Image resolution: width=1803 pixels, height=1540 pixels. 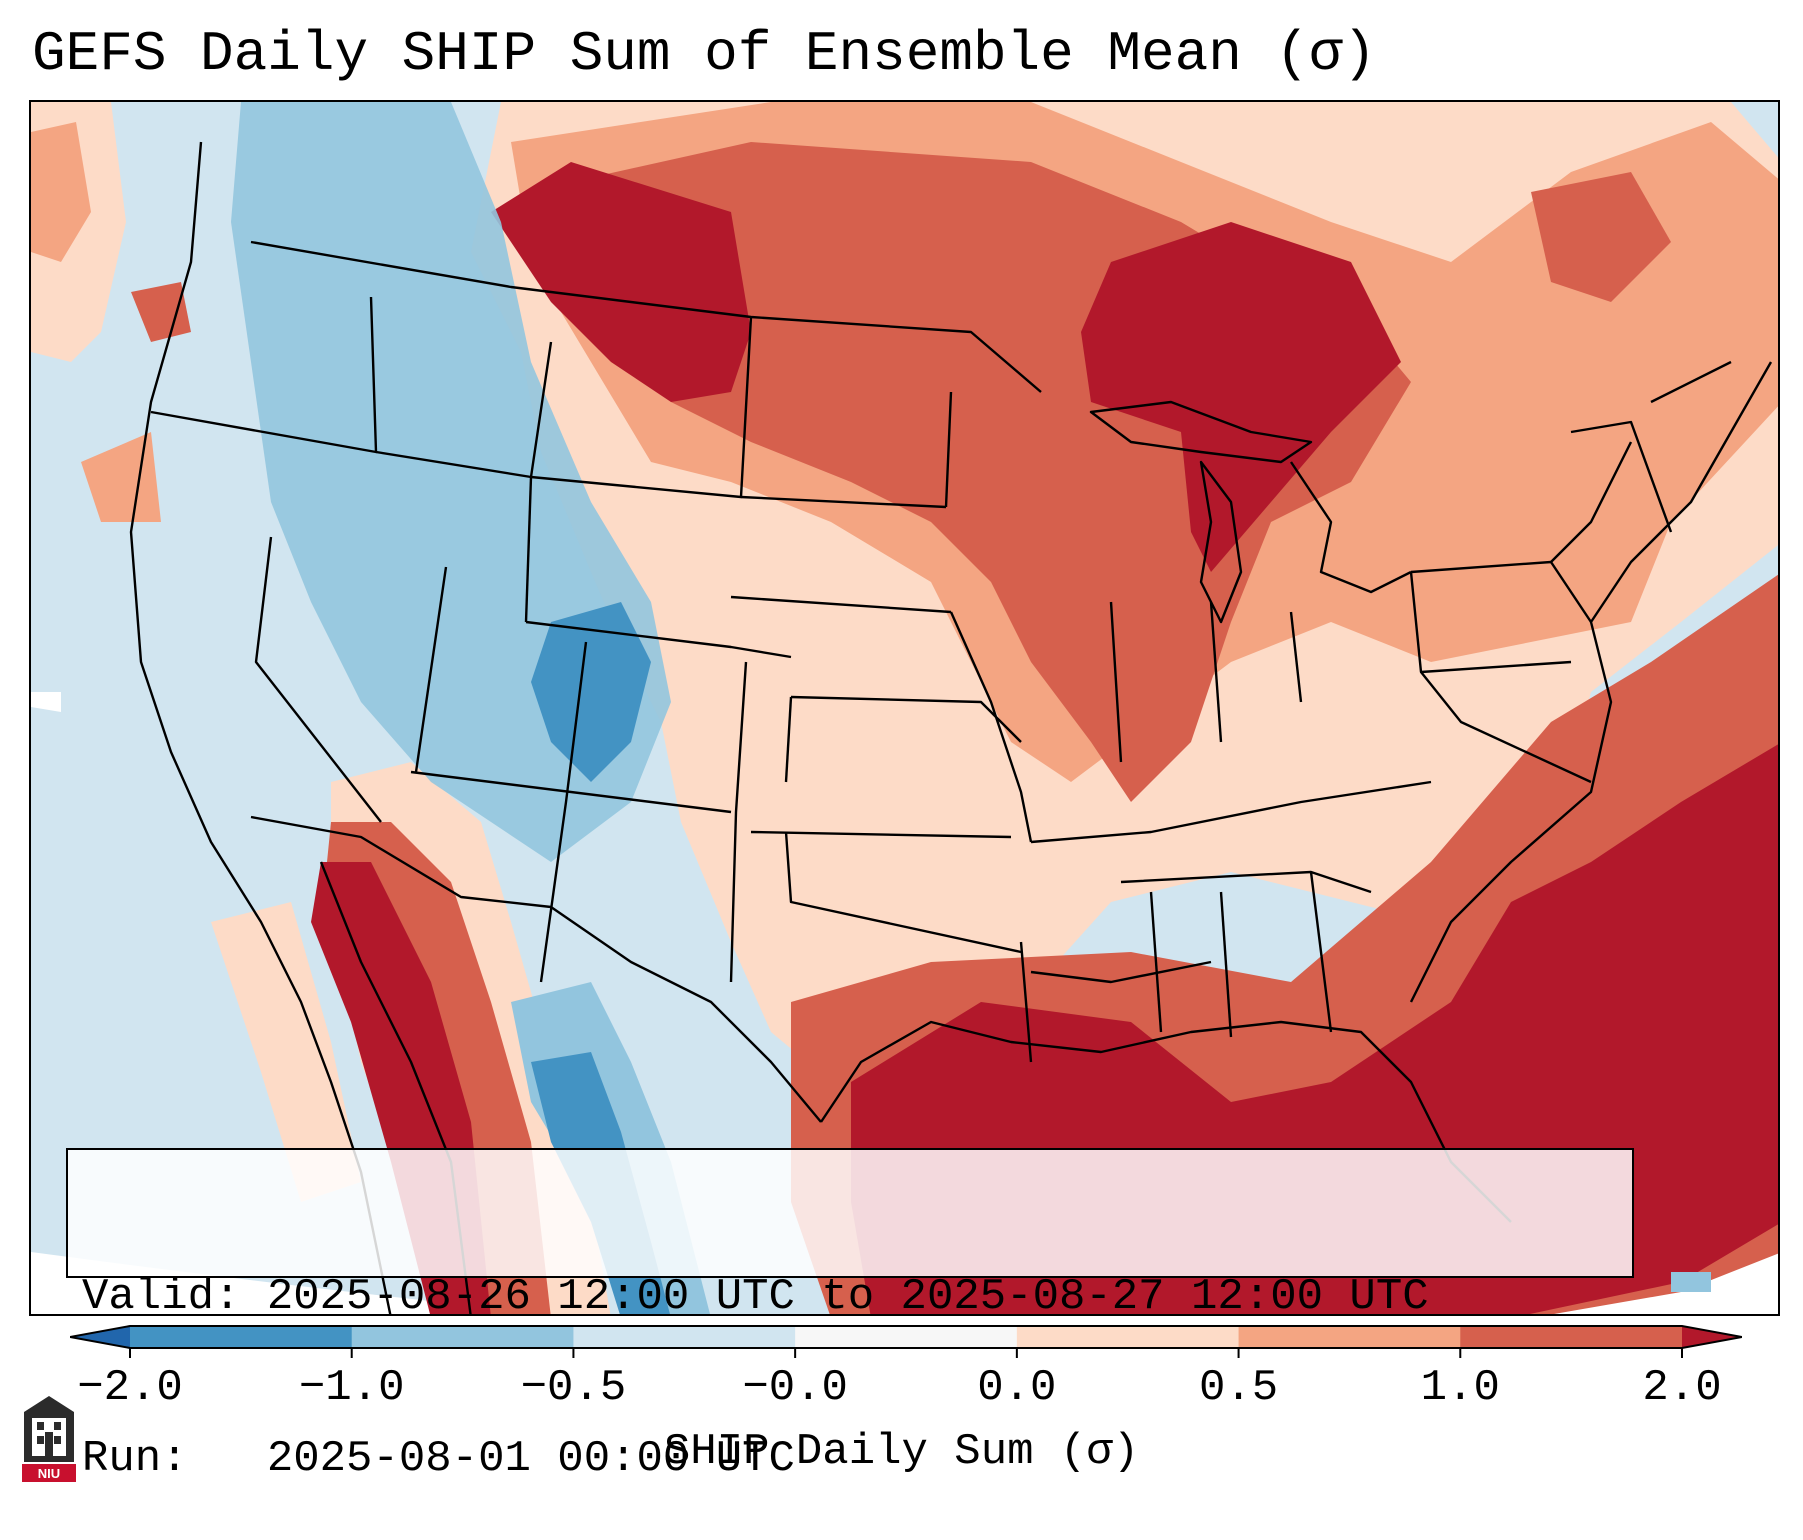 What do you see at coordinates (1017, 1388) in the screenshot?
I see `colorbar-tick-label: 0.0` at bounding box center [1017, 1388].